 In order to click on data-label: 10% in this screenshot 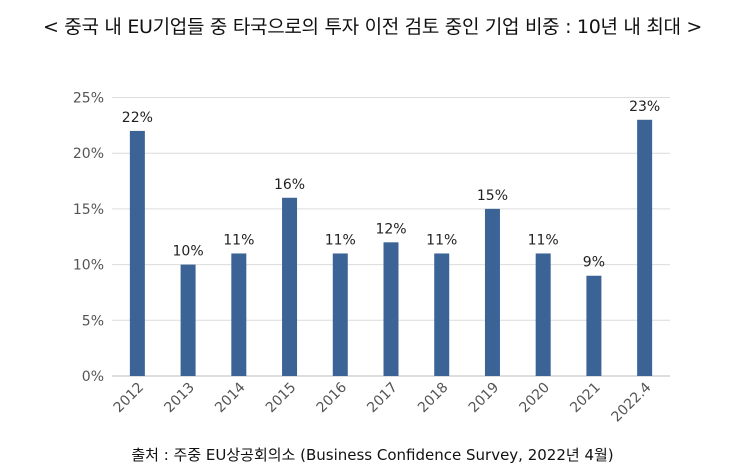, I will do `click(188, 252)`.